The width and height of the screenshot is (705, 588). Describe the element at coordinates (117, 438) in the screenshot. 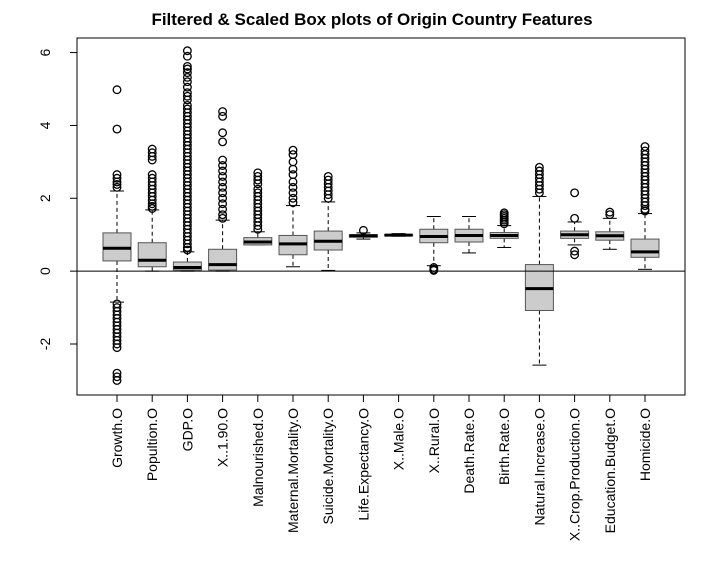

I see `x-tick-label: Growth.O` at that location.